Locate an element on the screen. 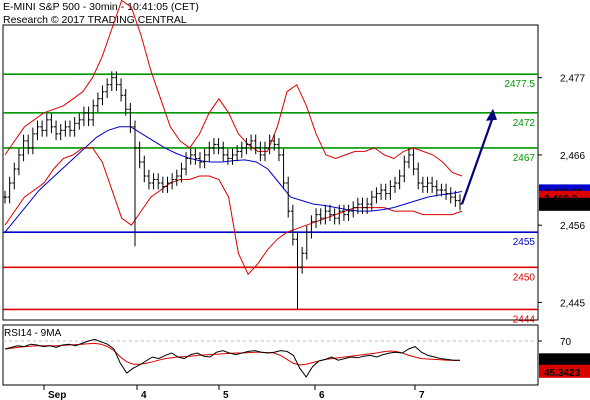 The height and width of the screenshot is (400, 590). chart-title: E-MINI S&P 500 - 30min - 10:41:05 (CET) is located at coordinates (101, 7).